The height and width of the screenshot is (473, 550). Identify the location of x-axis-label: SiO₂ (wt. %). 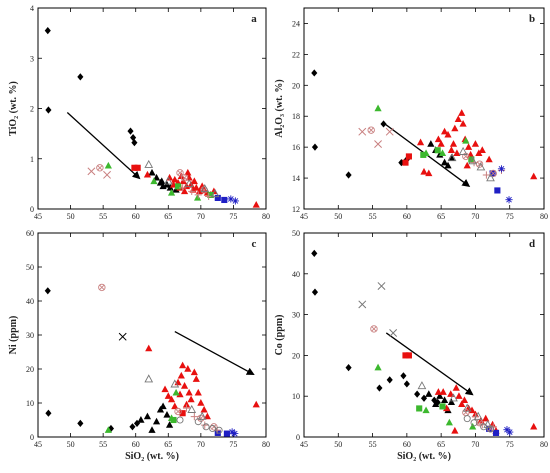
(152, 456).